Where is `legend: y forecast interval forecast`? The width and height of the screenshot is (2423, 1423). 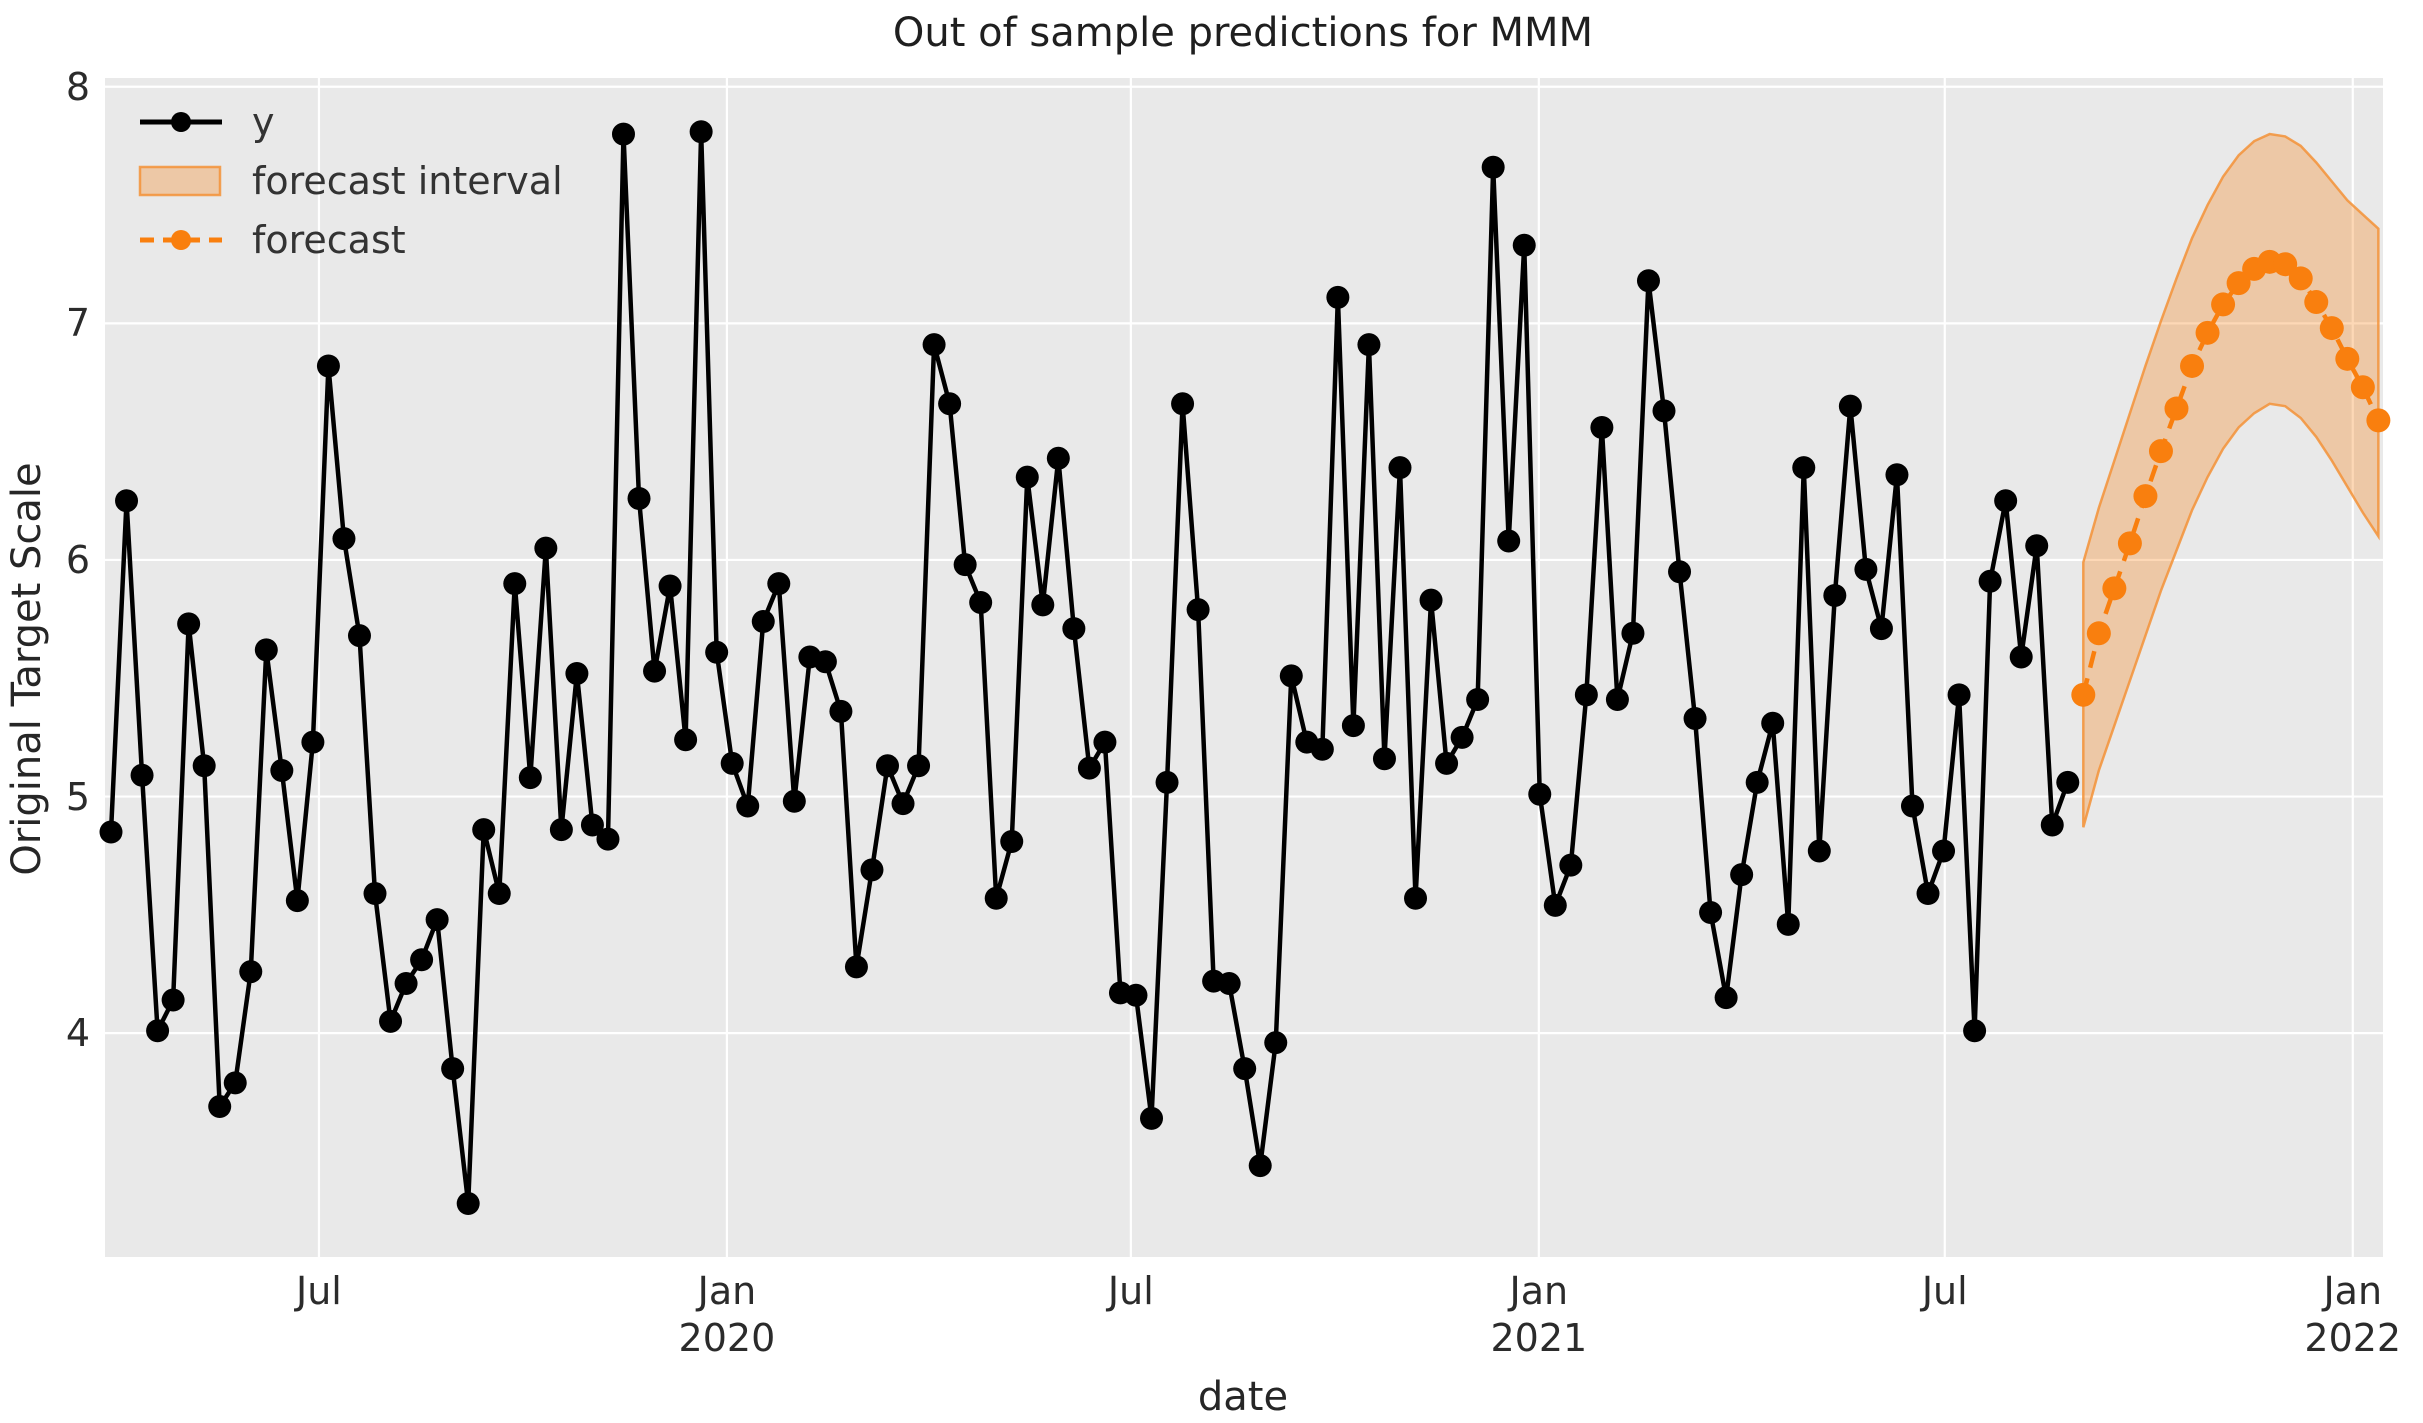 legend: y forecast interval forecast is located at coordinates (350, 180).